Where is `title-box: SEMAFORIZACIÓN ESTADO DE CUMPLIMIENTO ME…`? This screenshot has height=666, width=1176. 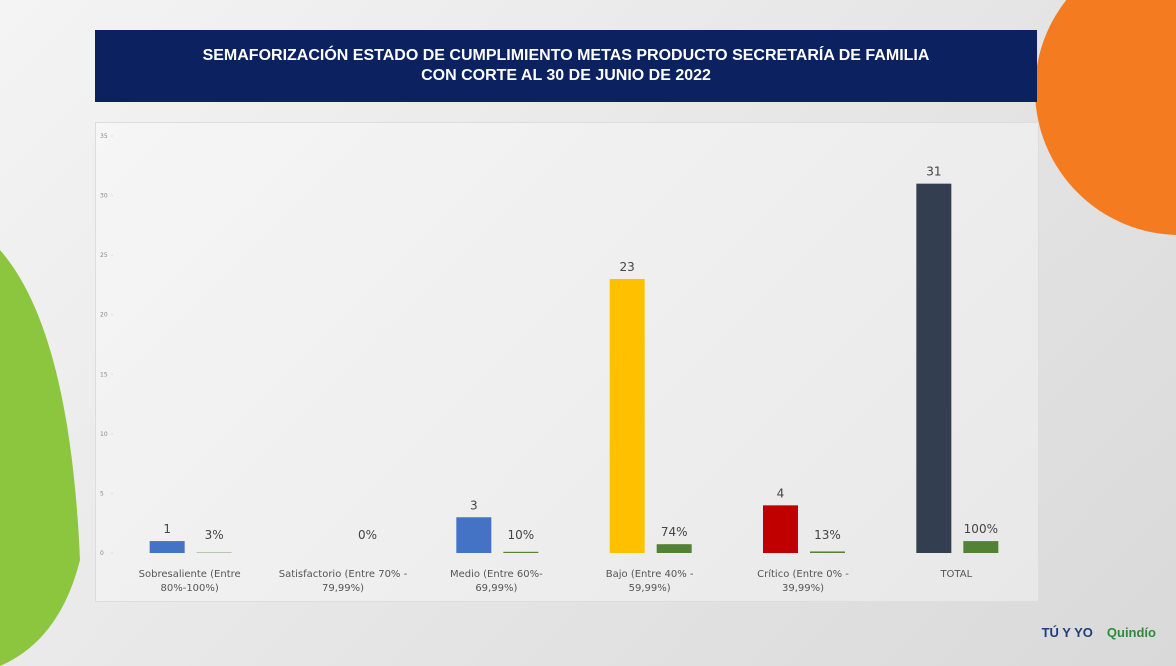 title-box: SEMAFORIZACIÓN ESTADO DE CUMPLIMIENTO ME… is located at coordinates (566, 66).